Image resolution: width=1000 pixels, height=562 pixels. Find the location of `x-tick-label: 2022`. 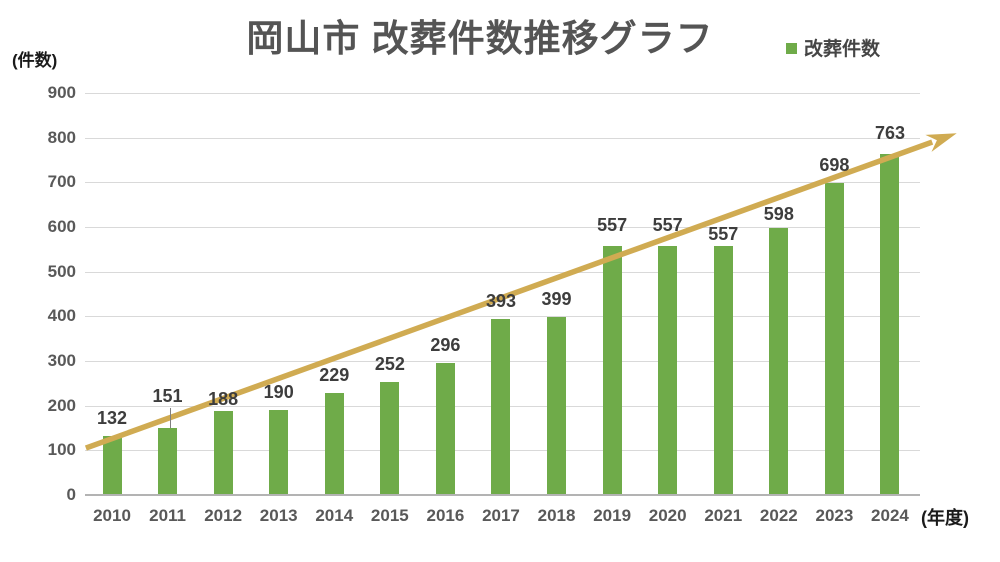

x-tick-label: 2022 is located at coordinates (778, 515).